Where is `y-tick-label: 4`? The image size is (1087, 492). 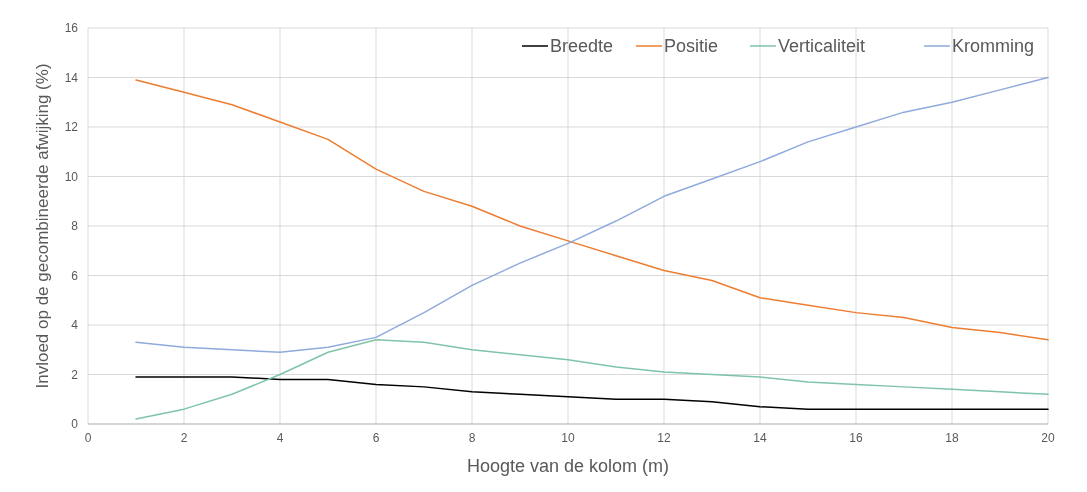 y-tick-label: 4 is located at coordinates (75, 325).